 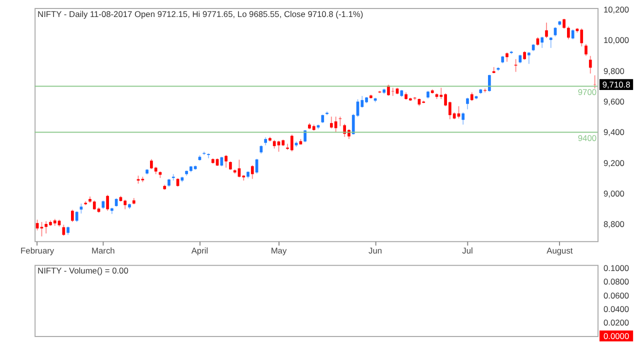 What do you see at coordinates (614, 224) in the screenshot?
I see `y-tick-label: 8,800` at bounding box center [614, 224].